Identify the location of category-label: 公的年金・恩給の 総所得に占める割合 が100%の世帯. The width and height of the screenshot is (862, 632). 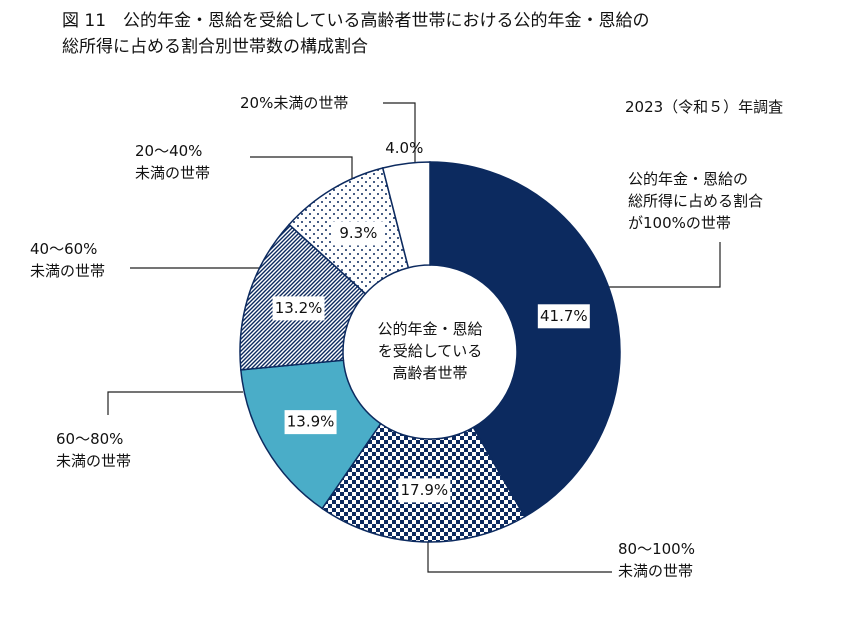
(696, 201).